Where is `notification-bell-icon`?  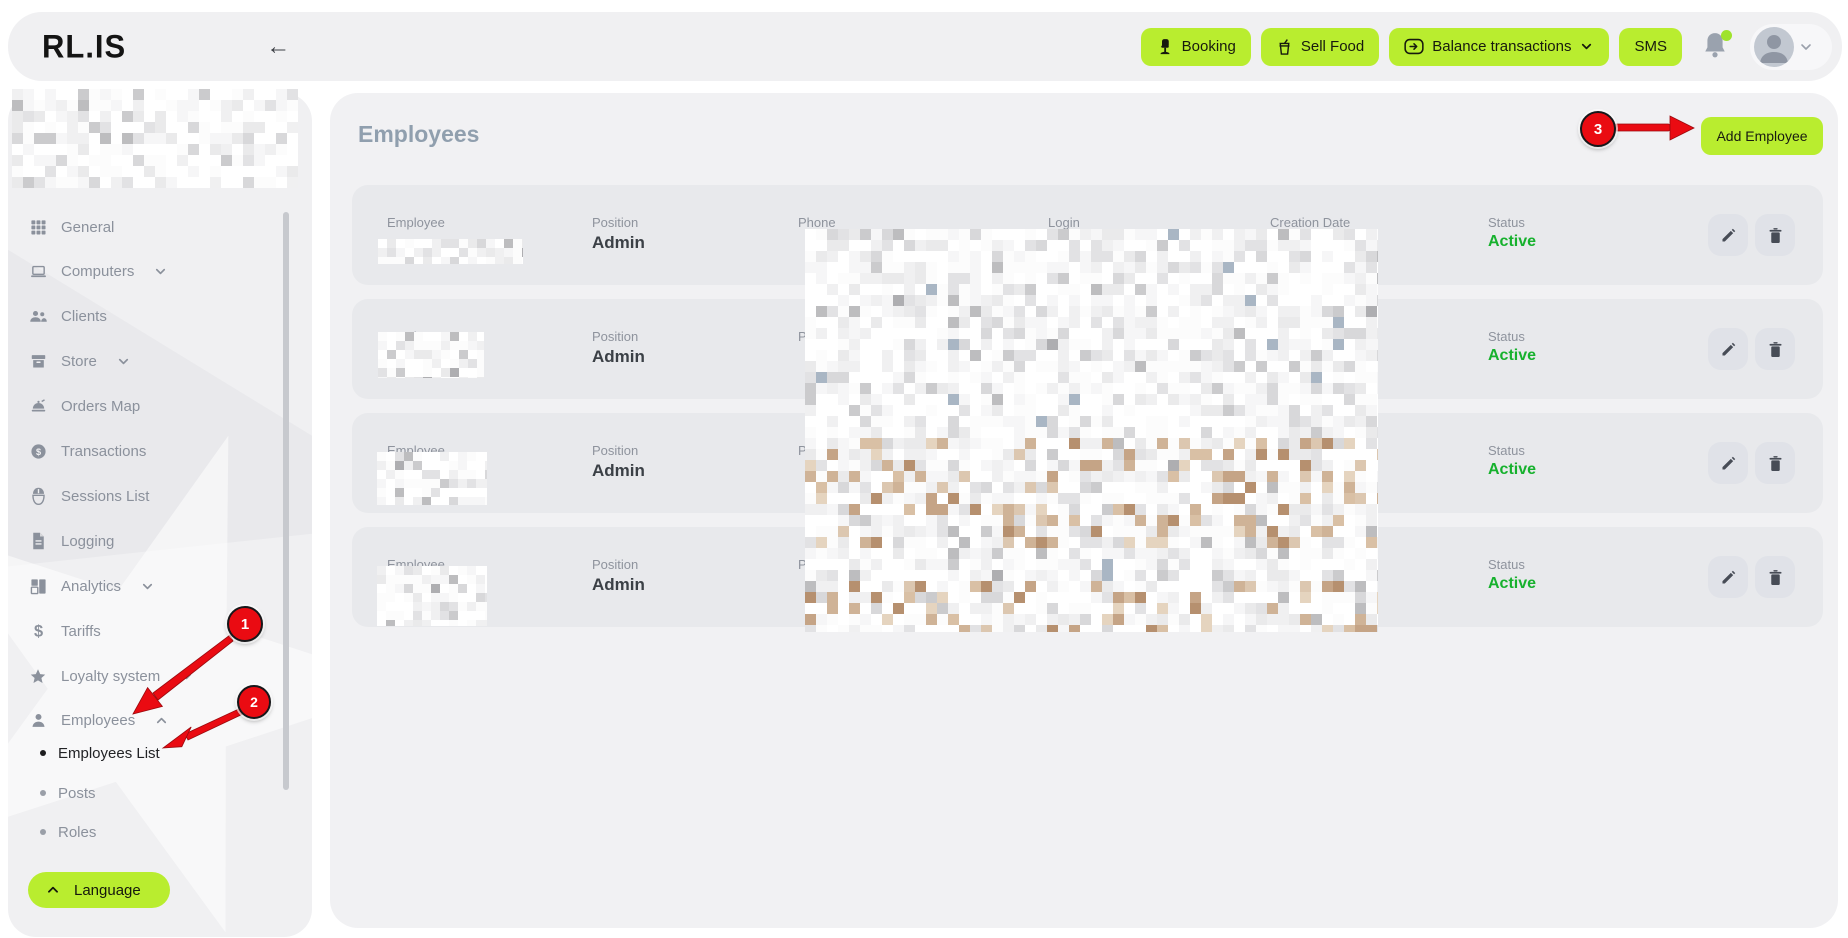 notification-bell-icon is located at coordinates (1717, 46).